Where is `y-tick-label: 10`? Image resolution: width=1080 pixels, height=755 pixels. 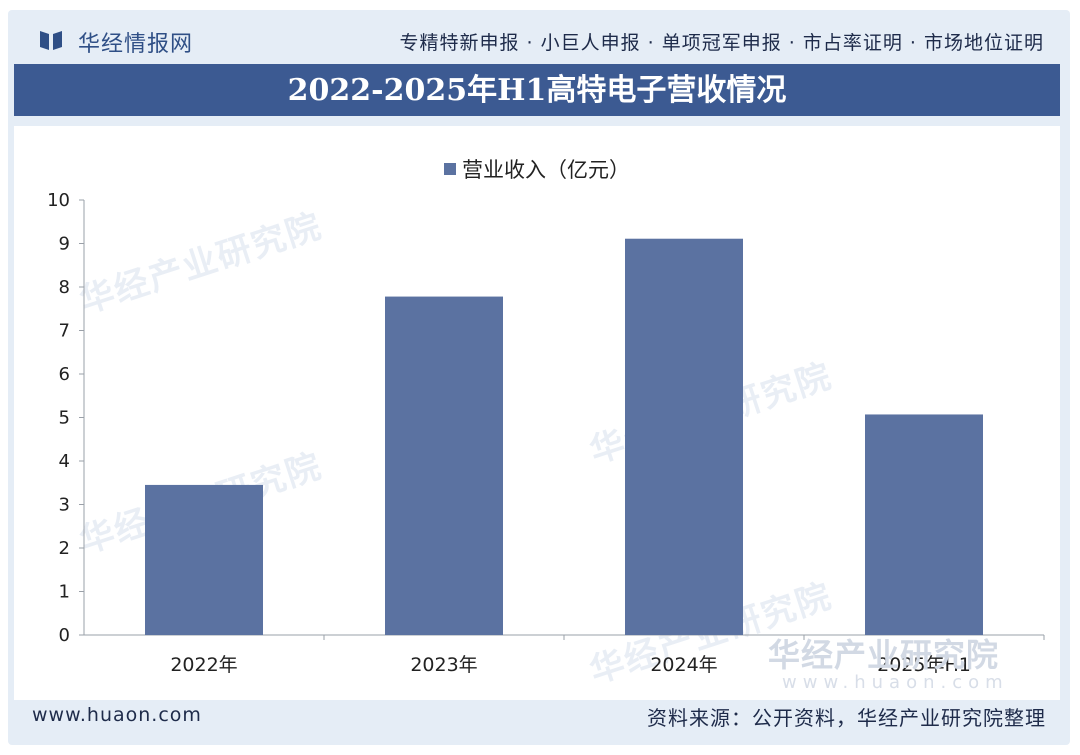 y-tick-label: 10 is located at coordinates (58, 200).